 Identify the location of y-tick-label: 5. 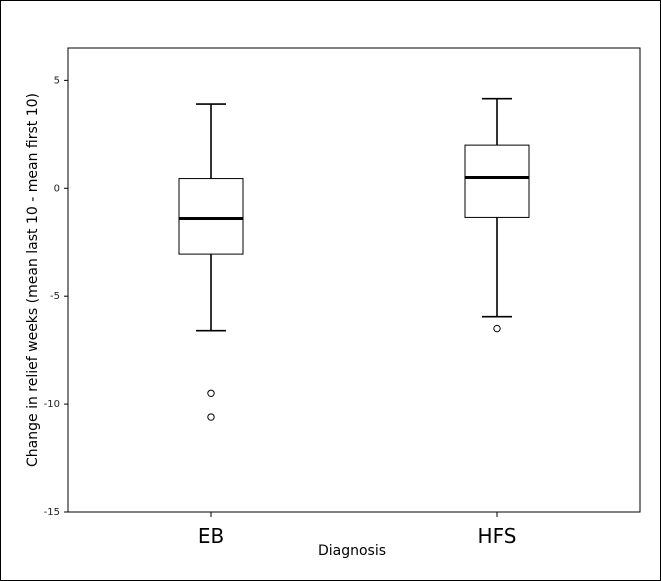
(57, 80).